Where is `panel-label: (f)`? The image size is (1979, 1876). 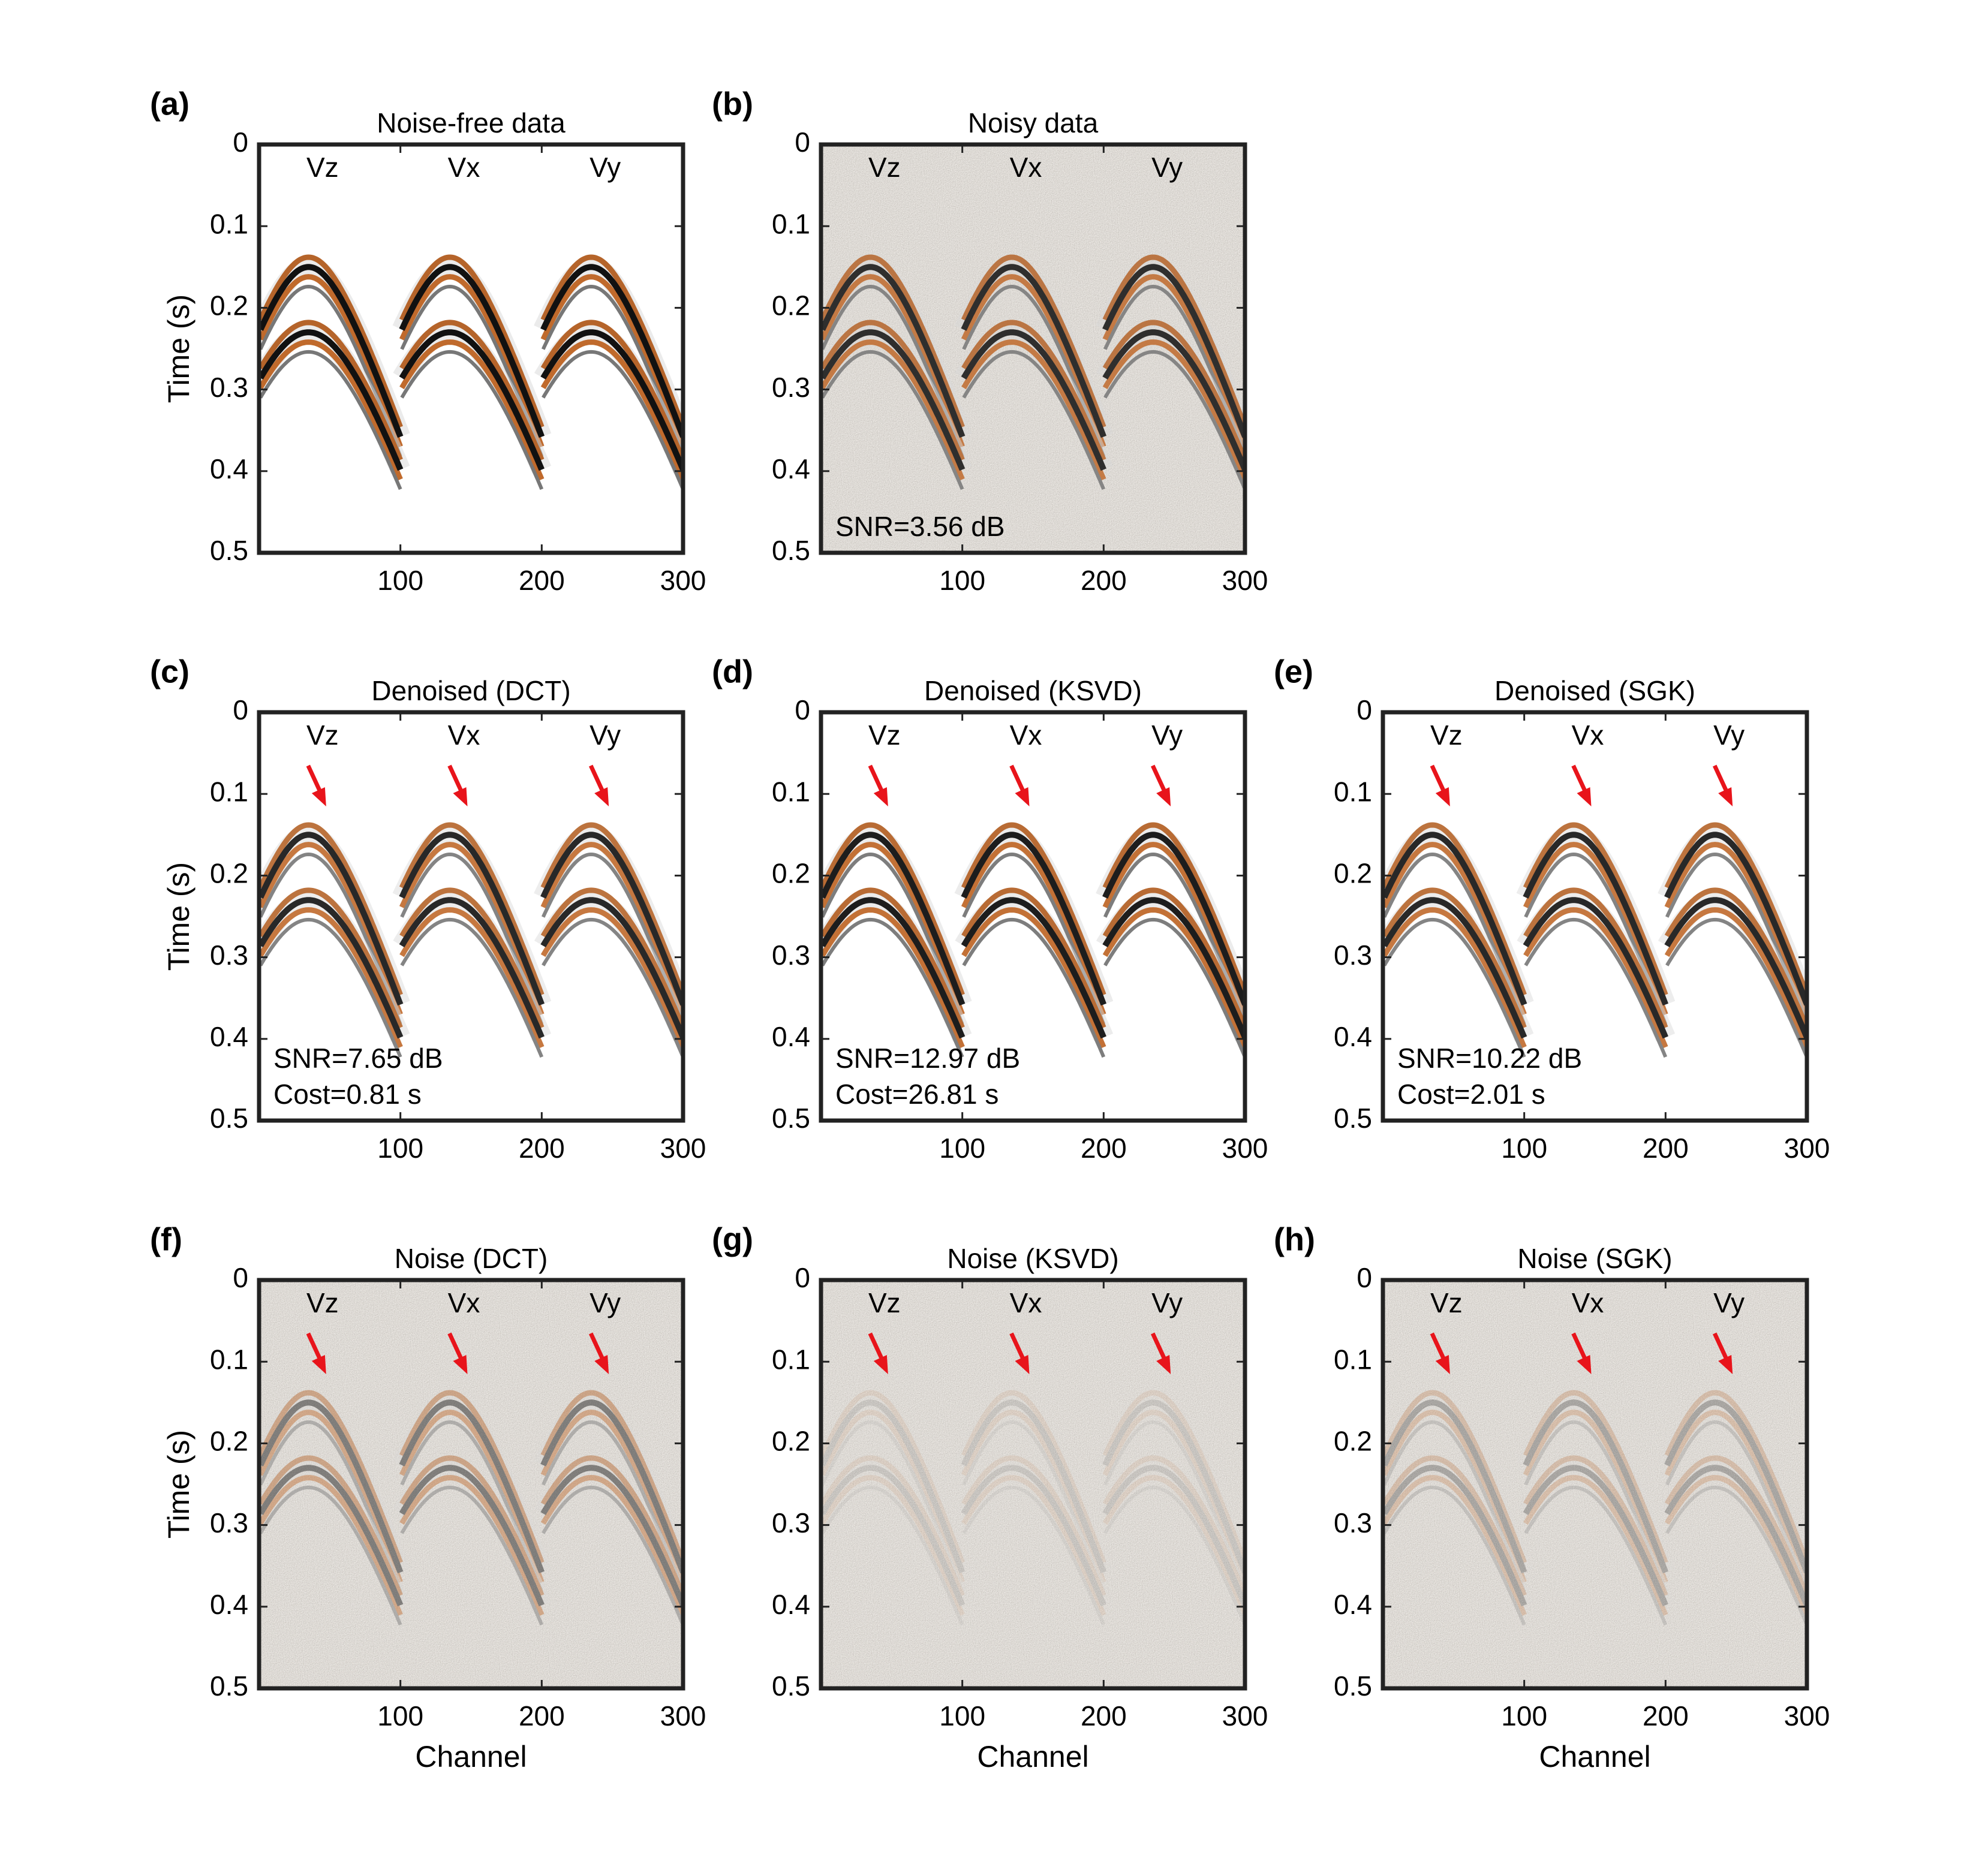
panel-label: (f) is located at coordinates (166, 1239).